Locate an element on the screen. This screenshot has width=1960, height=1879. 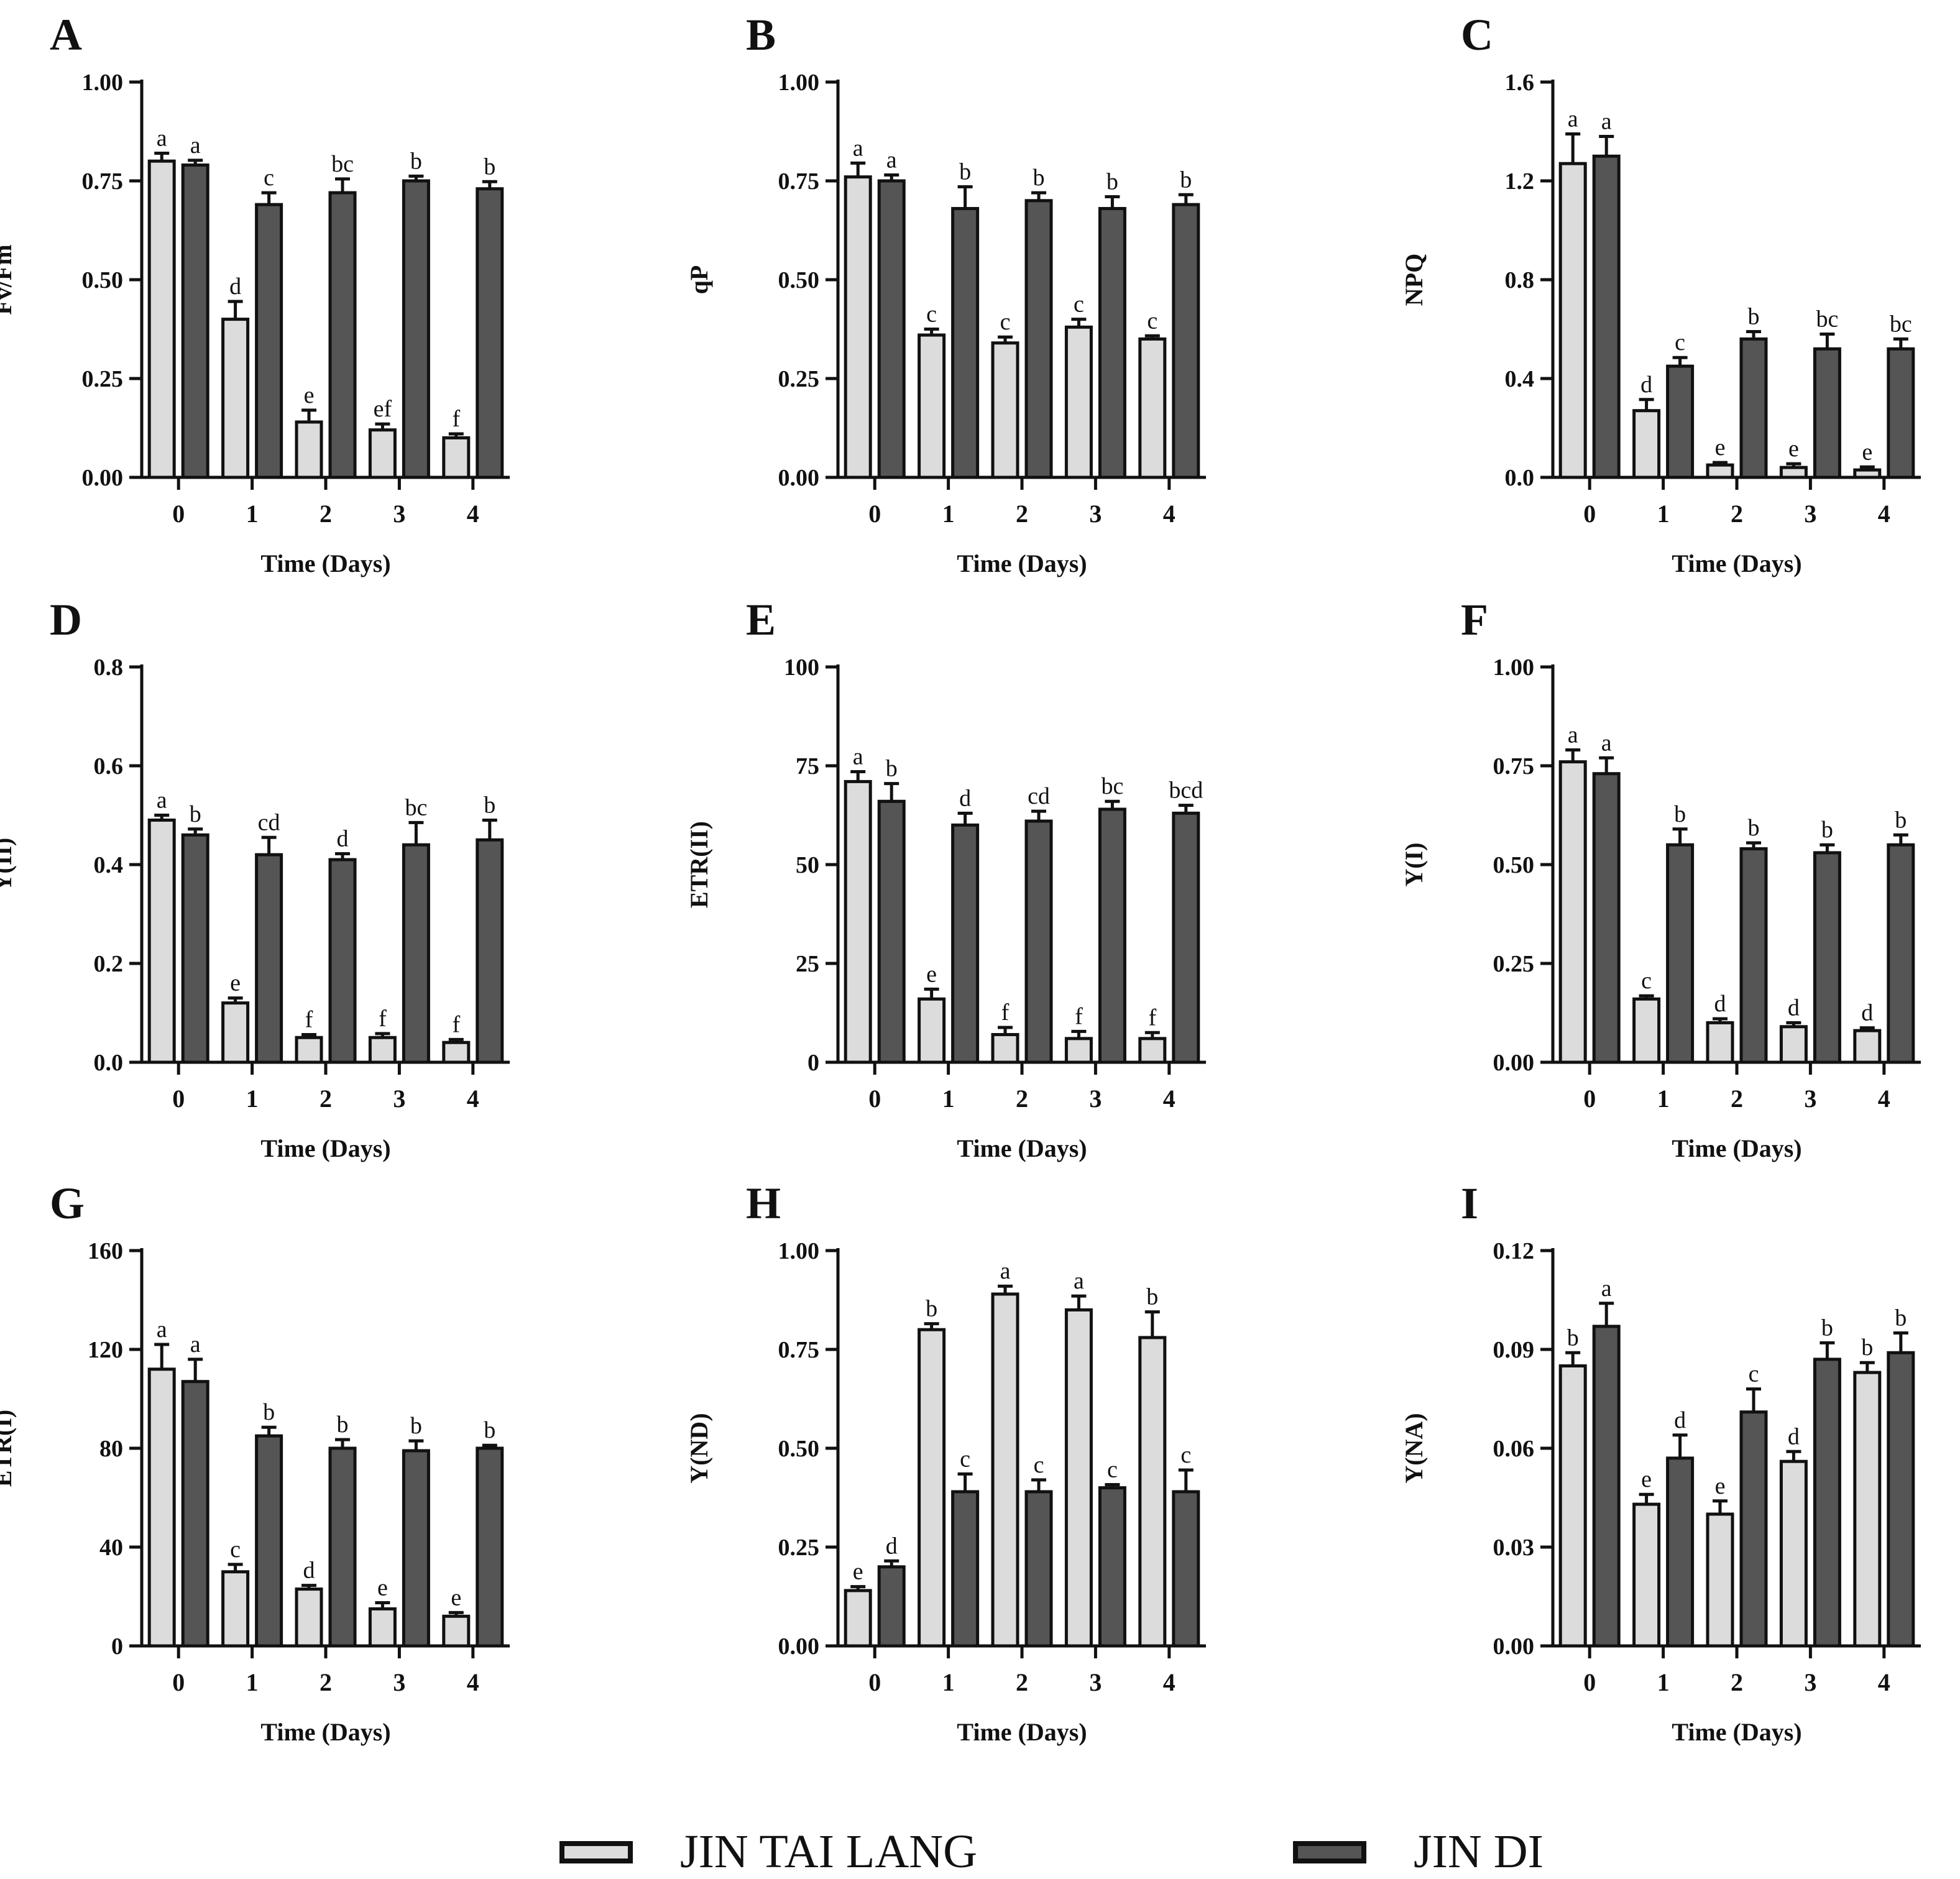
x-tick-label-g-0: 0 is located at coordinates (178, 1682).